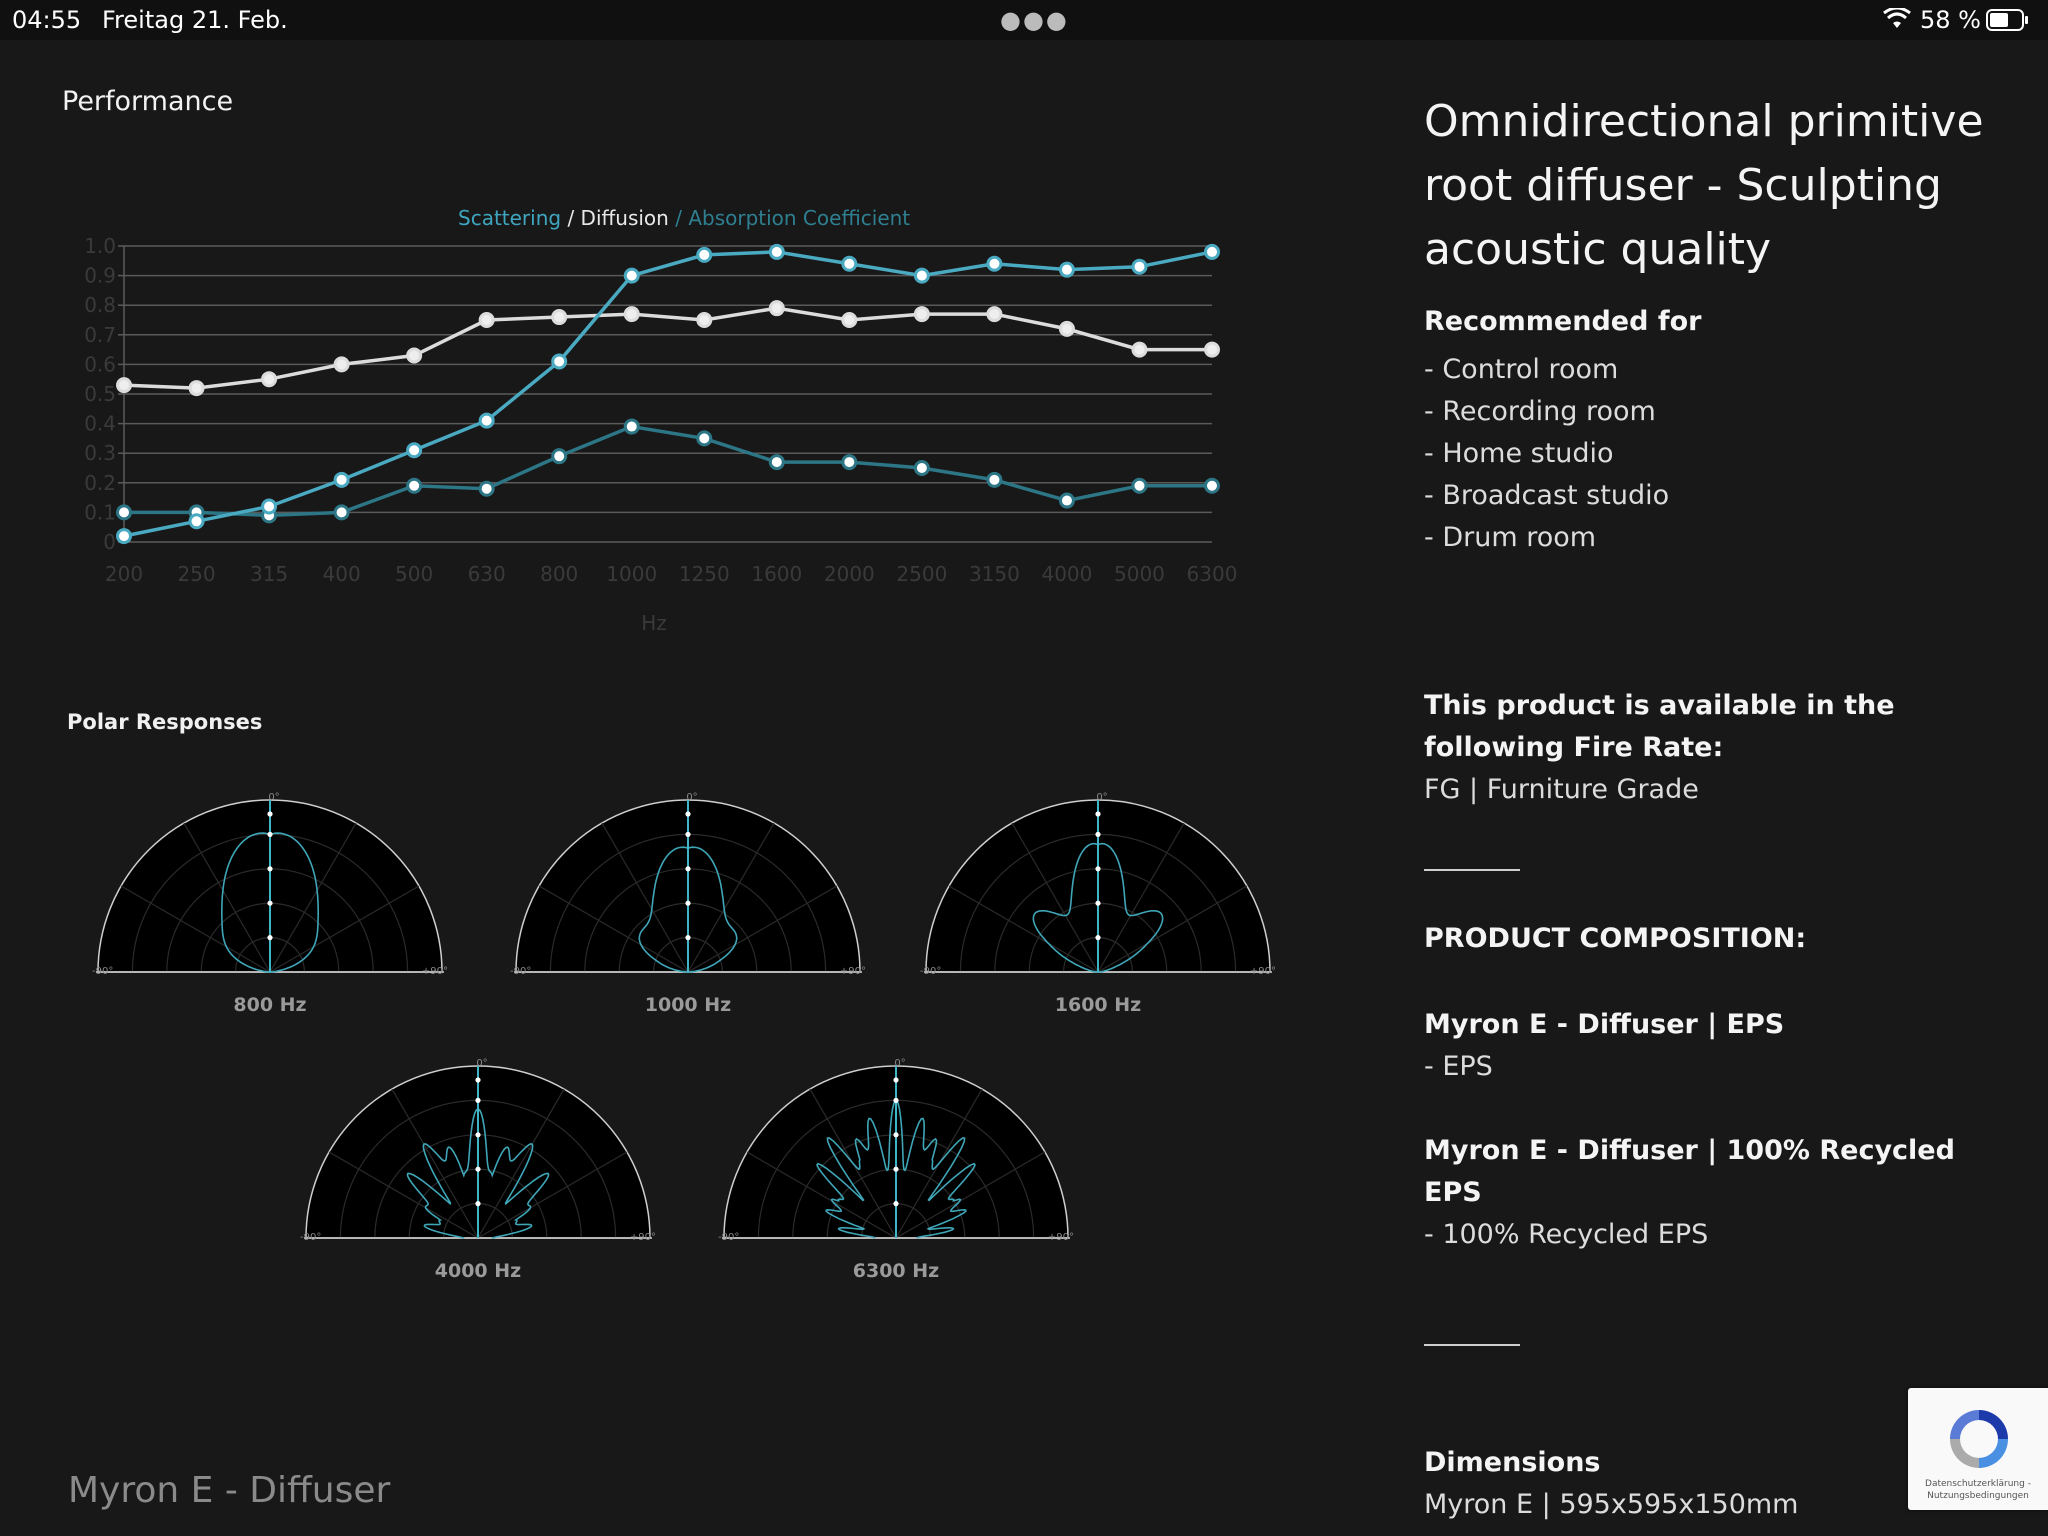  I want to click on legend-item-2: / Absorption Coefficient, so click(789, 218).